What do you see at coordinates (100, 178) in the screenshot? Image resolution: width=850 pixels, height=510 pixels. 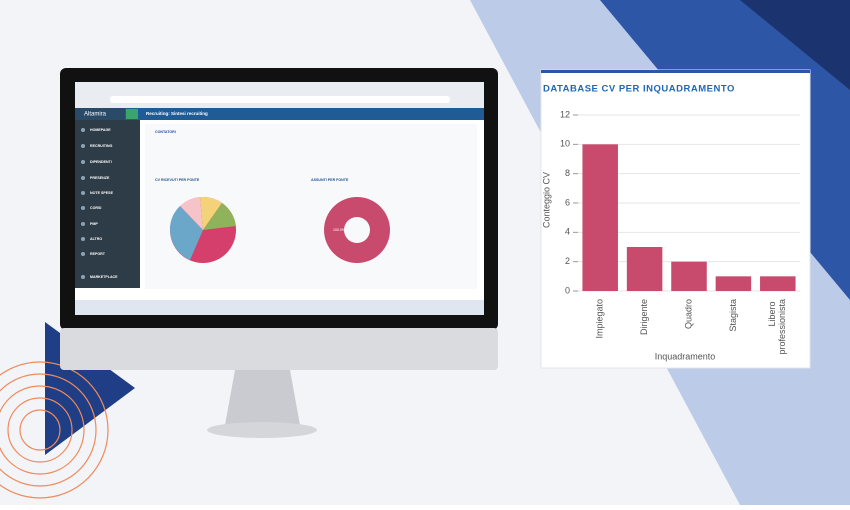 I see `menu-item: PRESENZE` at bounding box center [100, 178].